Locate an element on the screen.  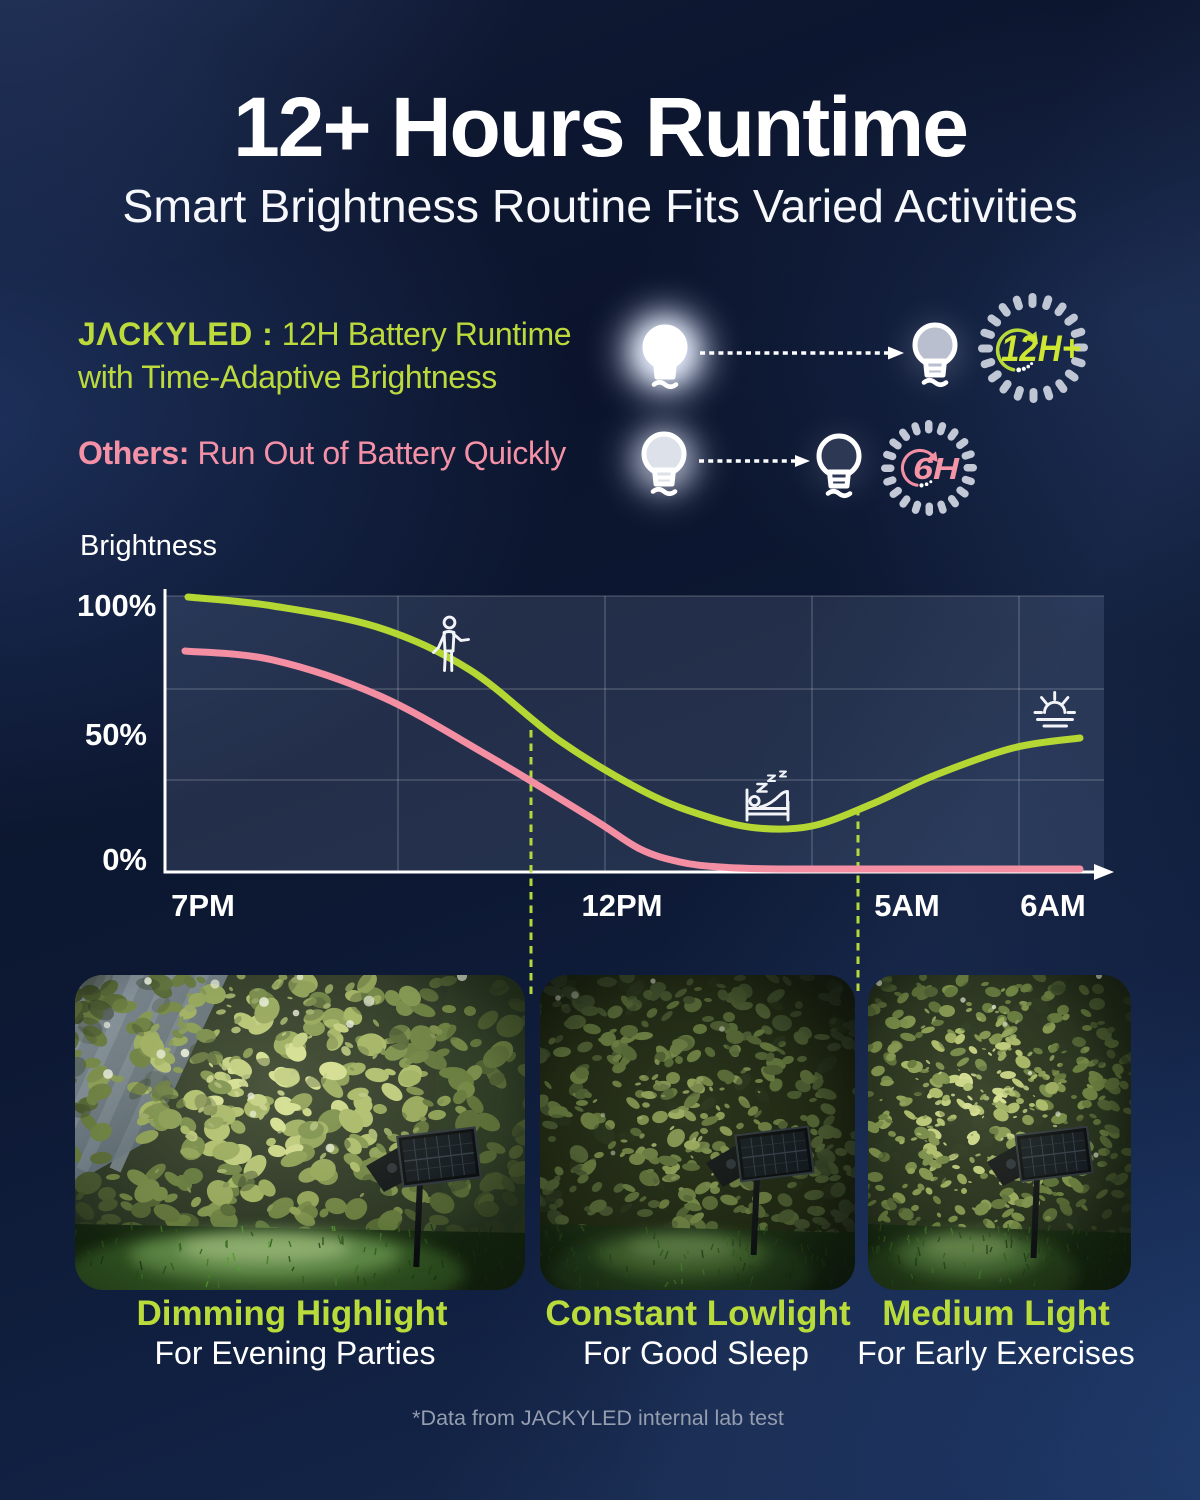
svg-text: 6H is located at coordinates (936, 468).